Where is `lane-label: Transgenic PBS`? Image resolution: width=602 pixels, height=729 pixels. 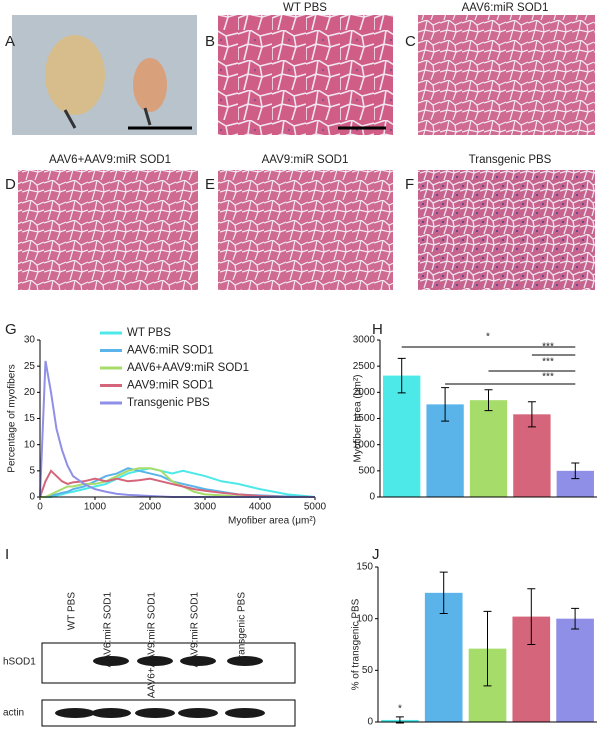
lane-label: Transgenic PBS is located at coordinates (242, 628).